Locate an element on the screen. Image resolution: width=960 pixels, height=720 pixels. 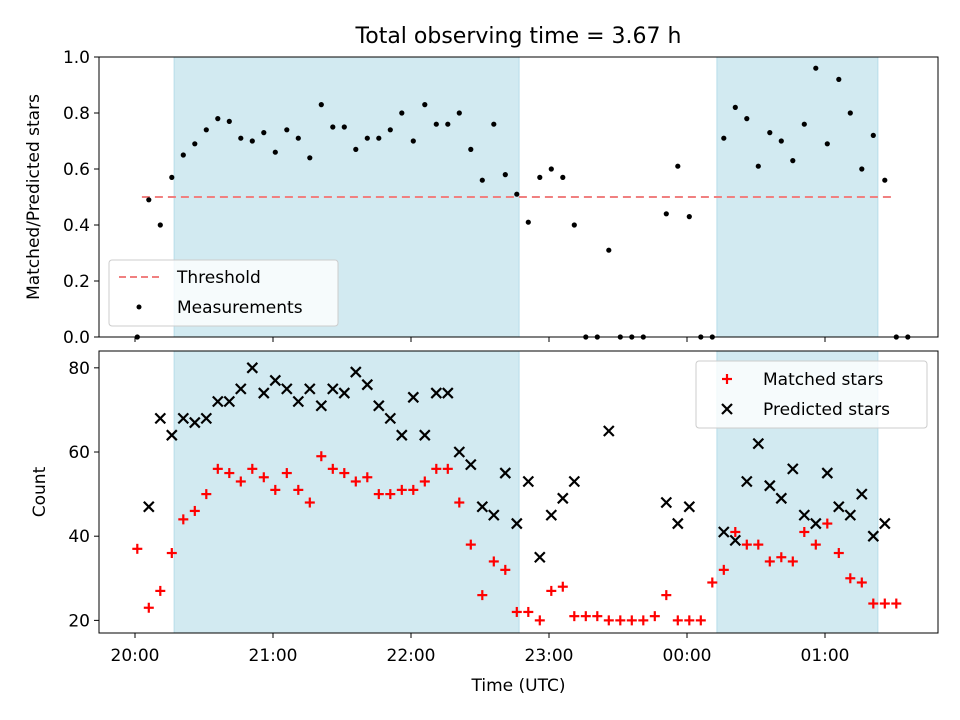
bottom-y-tick-label: 80 is located at coordinates (79, 369).